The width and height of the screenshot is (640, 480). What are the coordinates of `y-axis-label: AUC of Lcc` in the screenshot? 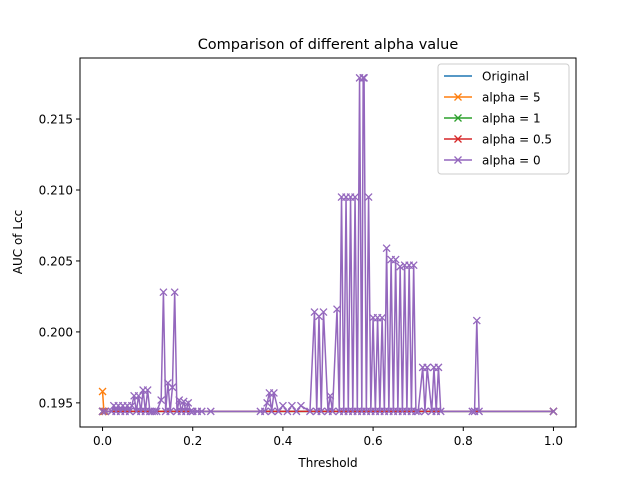 It's located at (18, 242).